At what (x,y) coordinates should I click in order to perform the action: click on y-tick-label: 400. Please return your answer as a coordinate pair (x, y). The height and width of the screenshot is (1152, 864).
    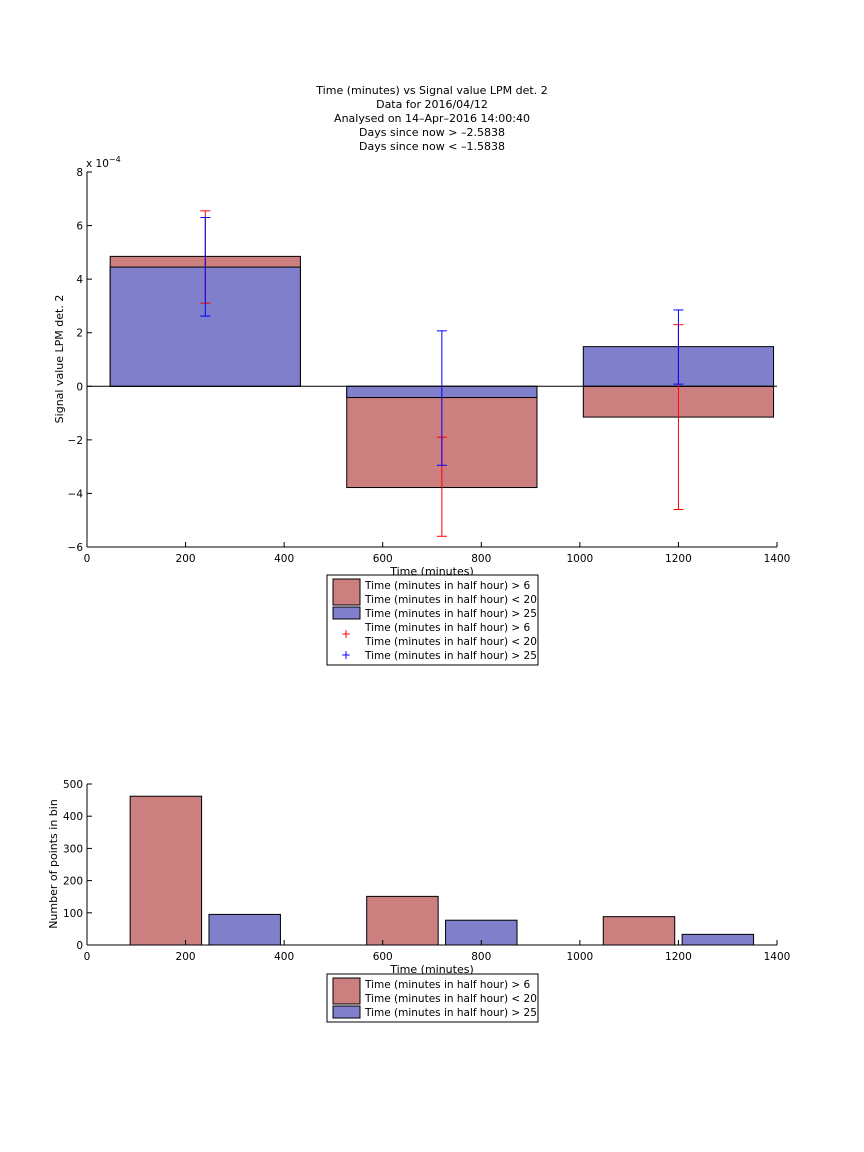
    Looking at the image, I should click on (73, 817).